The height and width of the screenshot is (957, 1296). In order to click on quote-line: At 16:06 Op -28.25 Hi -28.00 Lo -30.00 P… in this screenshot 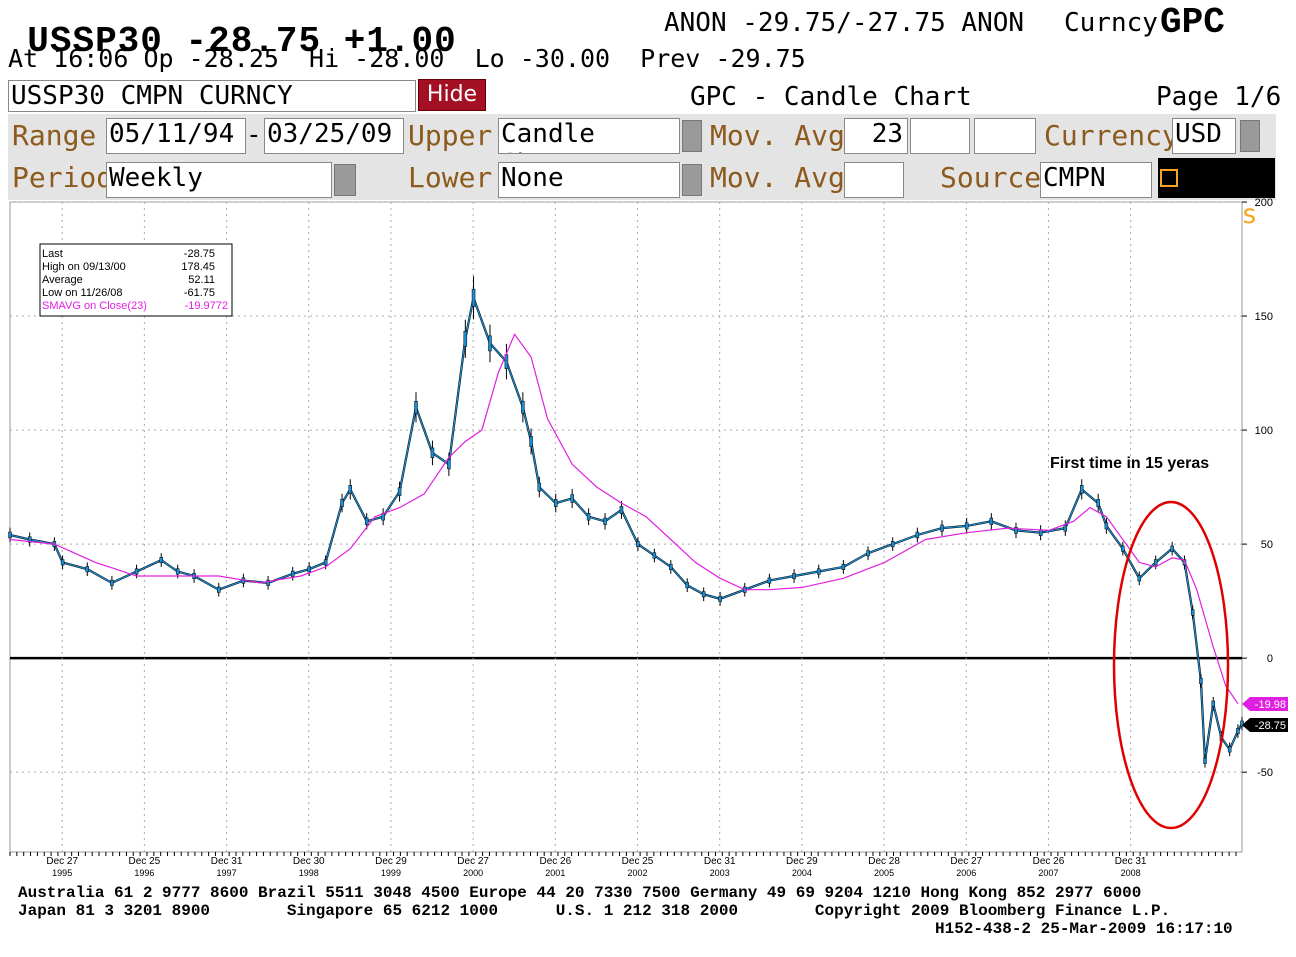, I will do `click(407, 58)`.